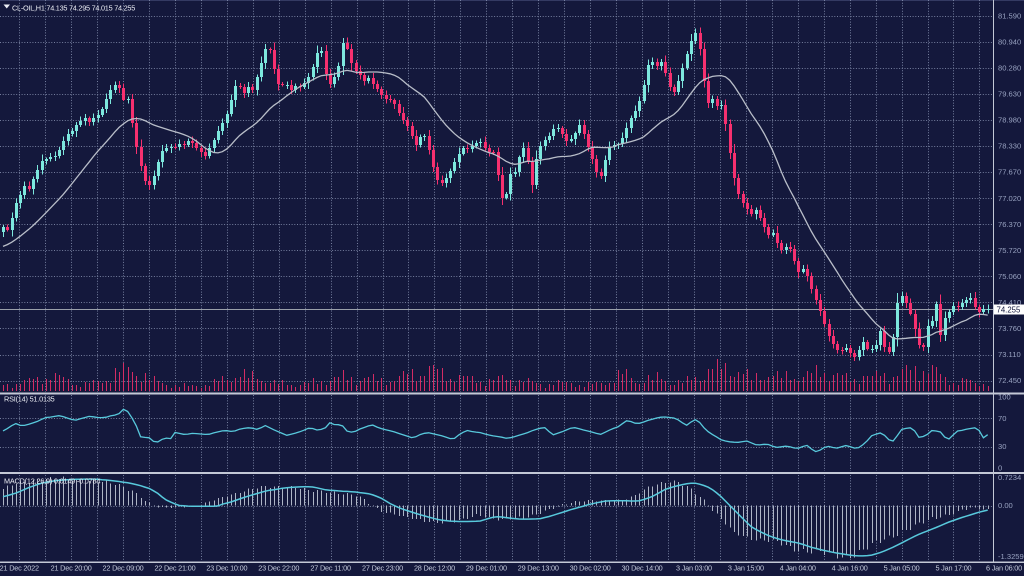 The image size is (1024, 576). Describe the element at coordinates (1011, 556) in the screenshot. I see `svg-text: -1.3259` at that location.